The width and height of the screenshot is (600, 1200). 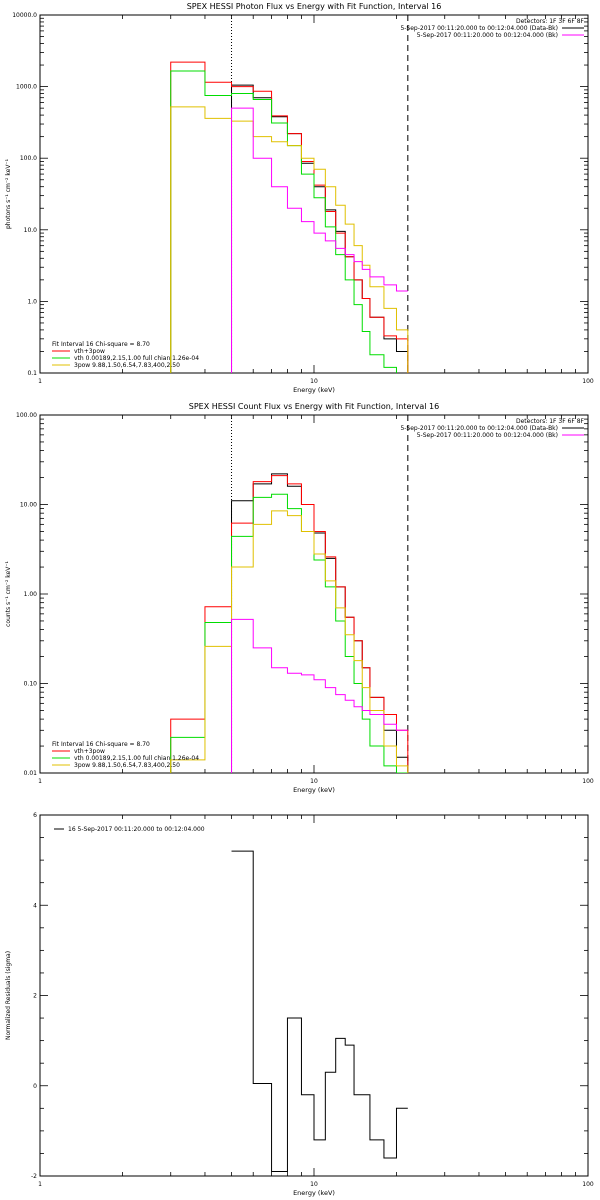 What do you see at coordinates (8, 995) in the screenshot?
I see `y-axis-label: Normalized Residuals (sigma)` at bounding box center [8, 995].